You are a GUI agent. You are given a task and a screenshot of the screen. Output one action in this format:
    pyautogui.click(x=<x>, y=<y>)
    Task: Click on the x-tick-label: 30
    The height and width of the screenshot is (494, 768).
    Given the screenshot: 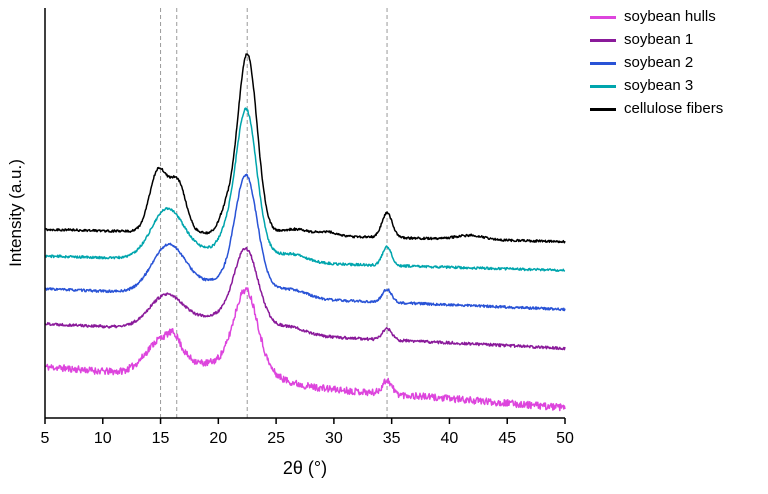 What is the action you would take?
    pyautogui.click(x=334, y=438)
    